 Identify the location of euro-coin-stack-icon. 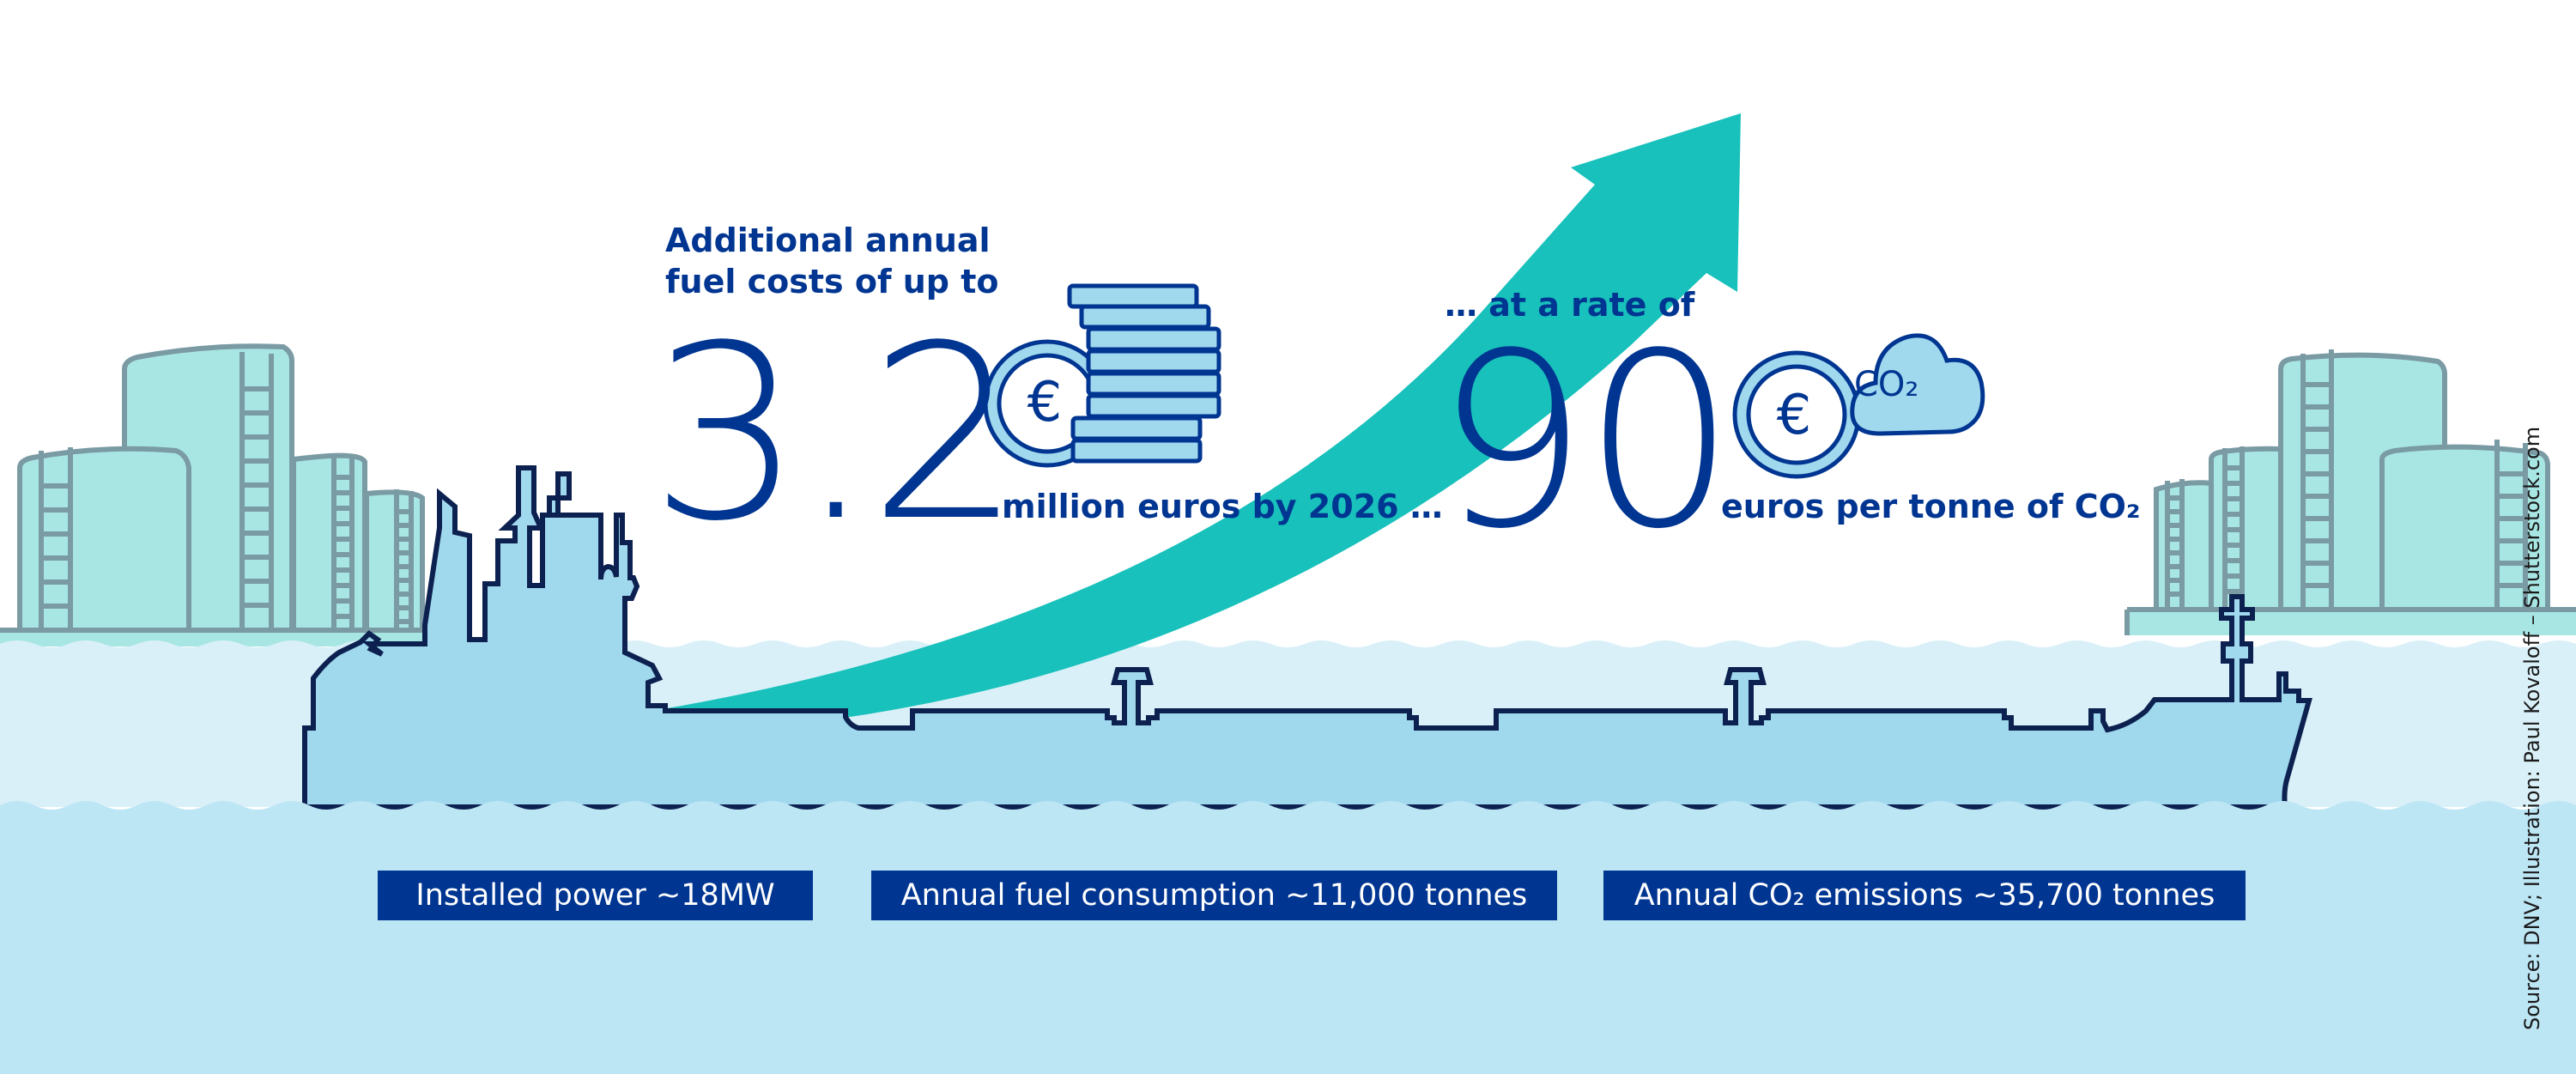
(1102, 375).